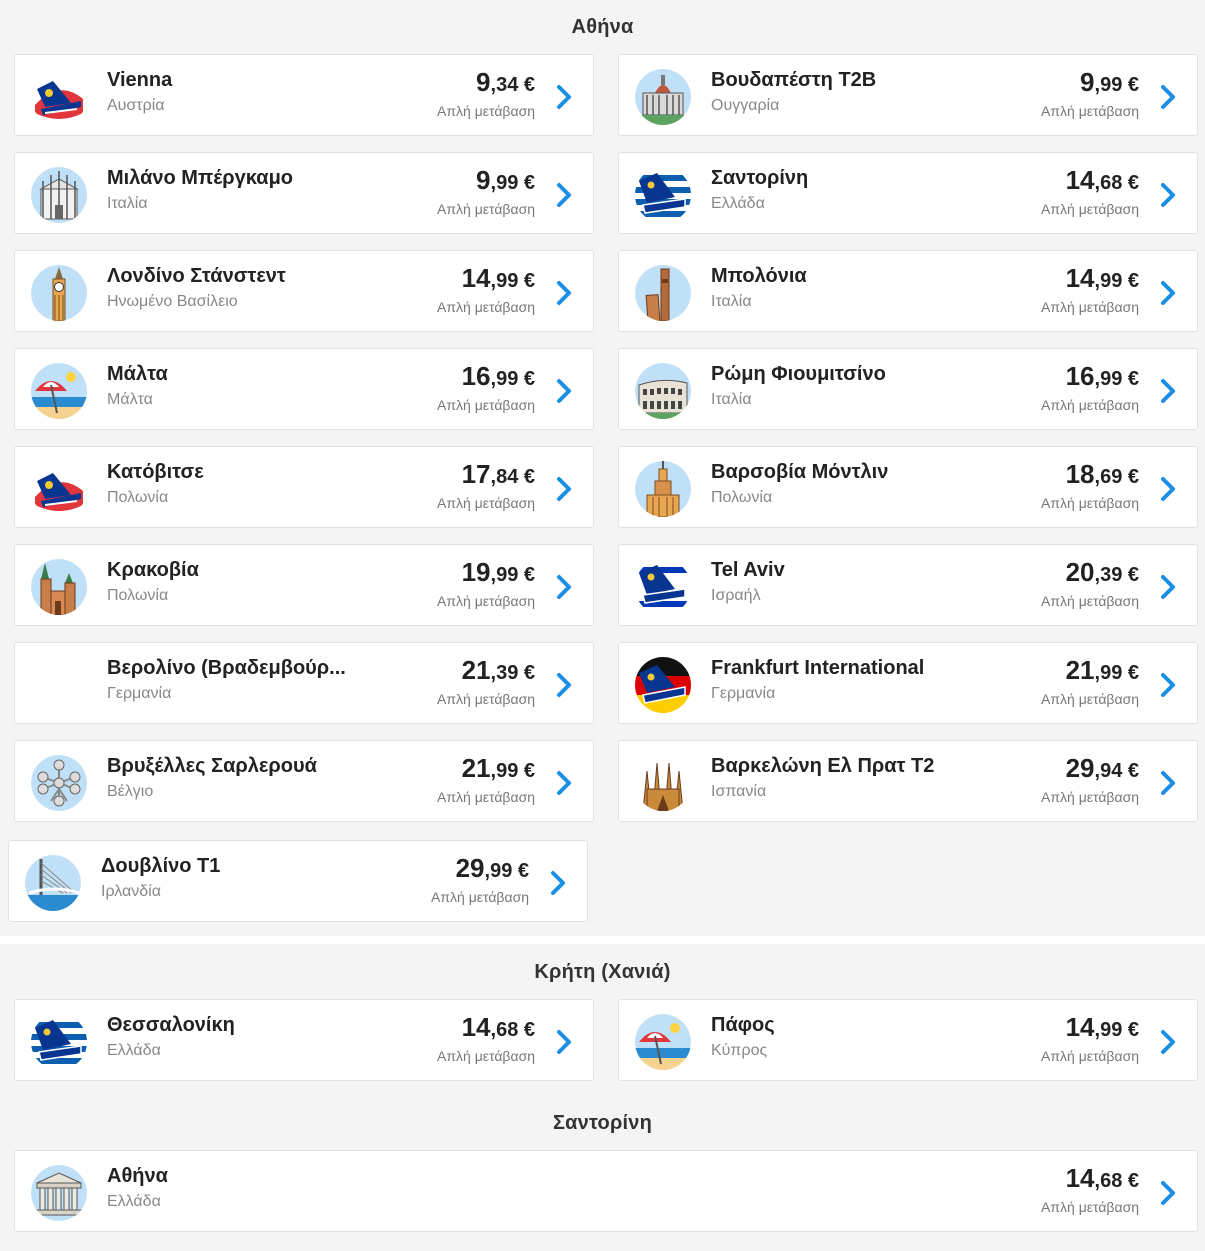 This screenshot has width=1205, height=1251. What do you see at coordinates (304, 1040) in the screenshot?
I see `destination-card: Θεσσαλονίκη Ελλάδα 14,68 € Απλή μετάβαση` at bounding box center [304, 1040].